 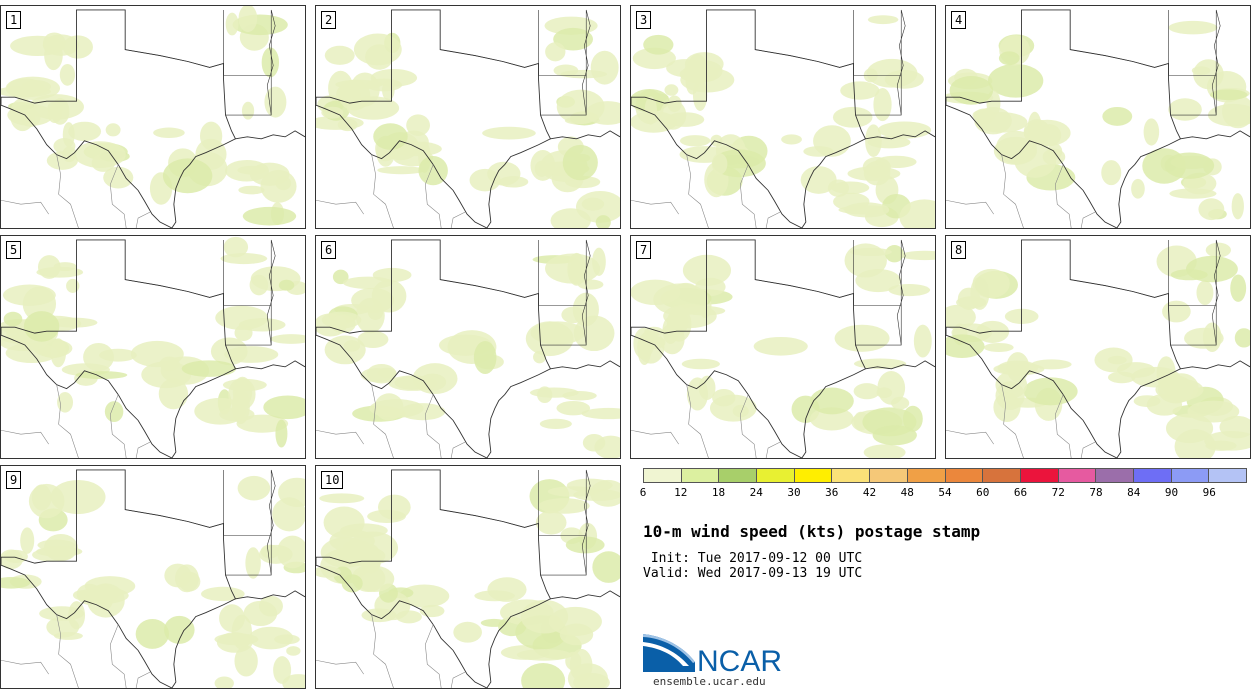 What do you see at coordinates (739, 660) in the screenshot?
I see `ncar-logo-text: NCAR` at bounding box center [739, 660].